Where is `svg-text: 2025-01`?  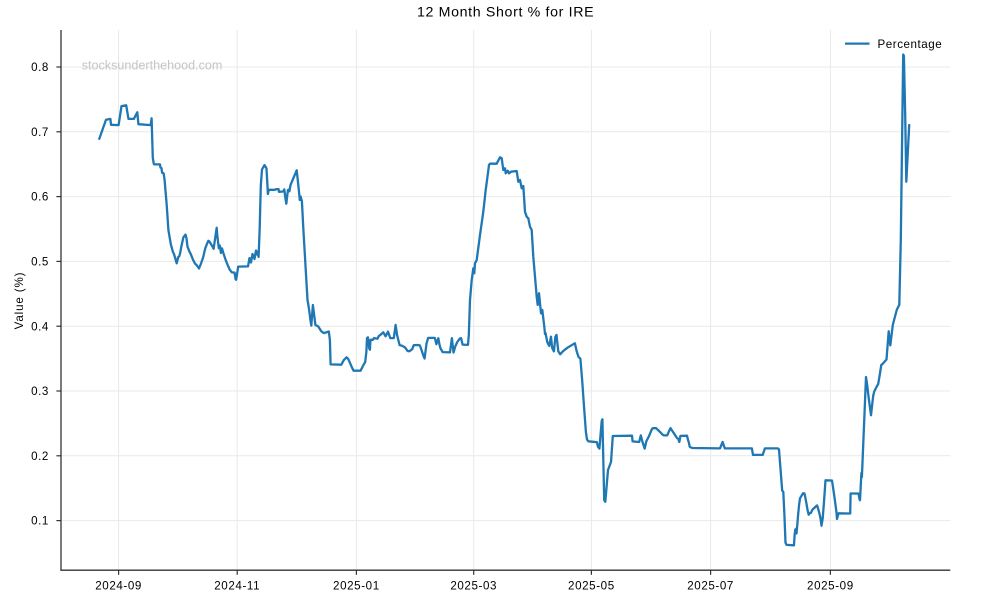 svg-text: 2025-01 is located at coordinates (356, 585).